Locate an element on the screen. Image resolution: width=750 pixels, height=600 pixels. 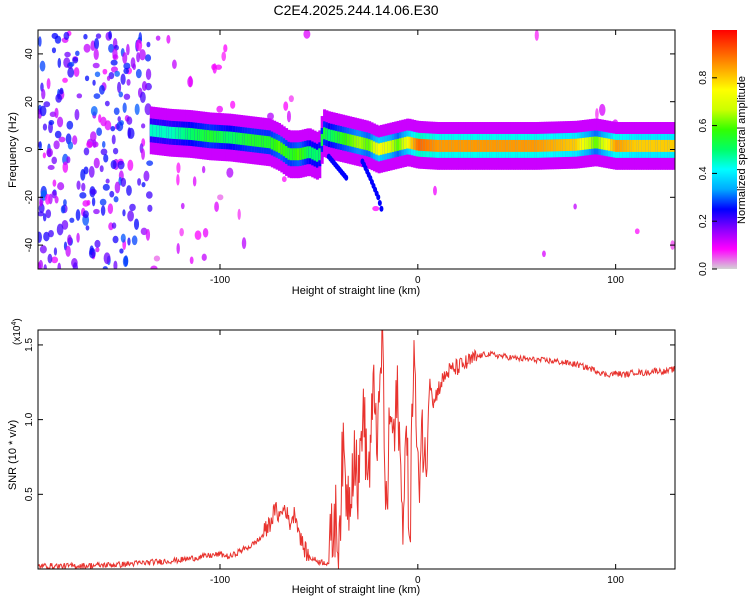
colorbar-label: Normalized spectral amplitude is located at coordinates (742, 150).